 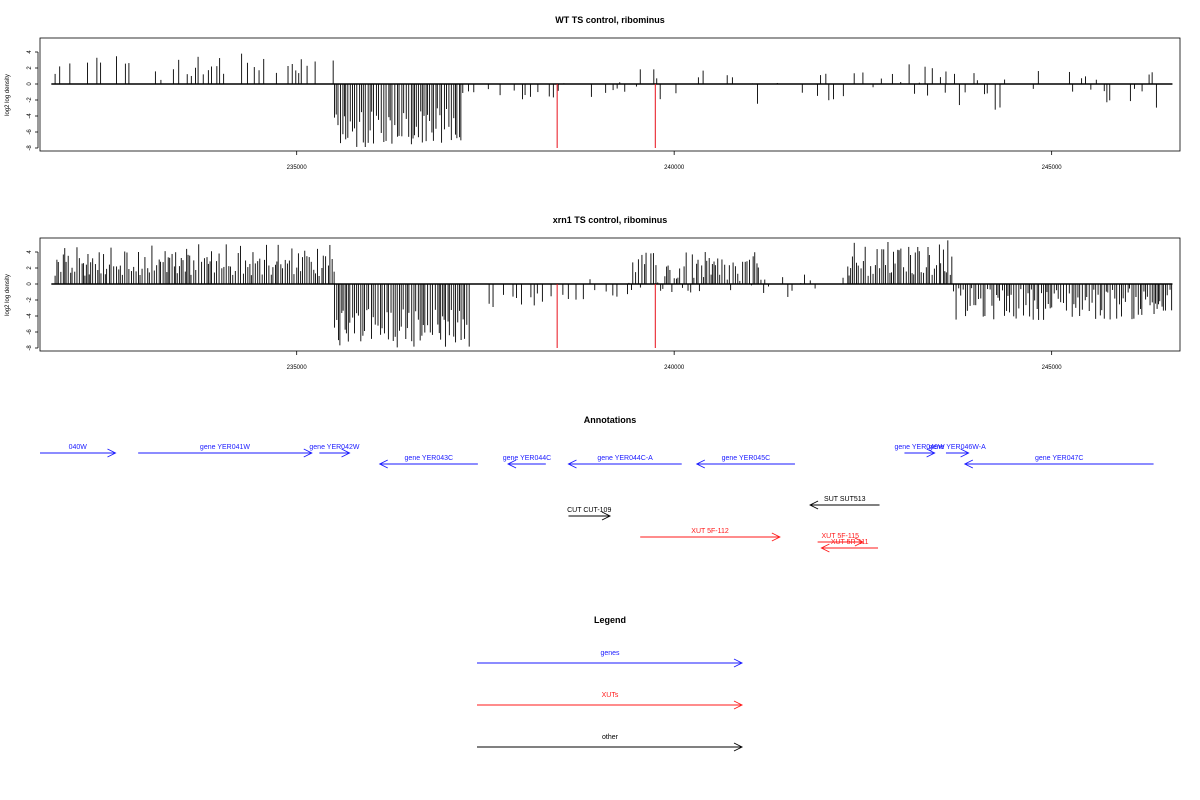 What do you see at coordinates (30, 68) in the screenshot?
I see `wt-y-tick-label: 2` at bounding box center [30, 68].